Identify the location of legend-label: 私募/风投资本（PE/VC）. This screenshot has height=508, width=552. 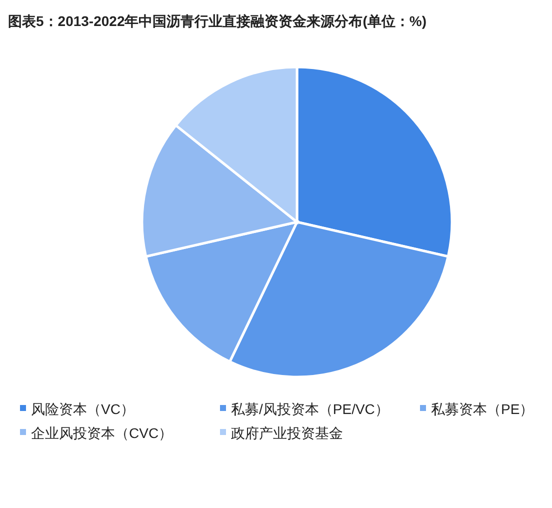
(310, 409).